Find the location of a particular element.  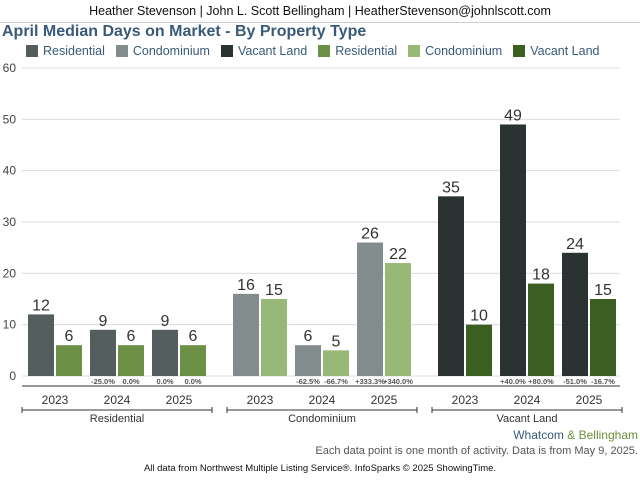

data-label: 16 is located at coordinates (246, 285).